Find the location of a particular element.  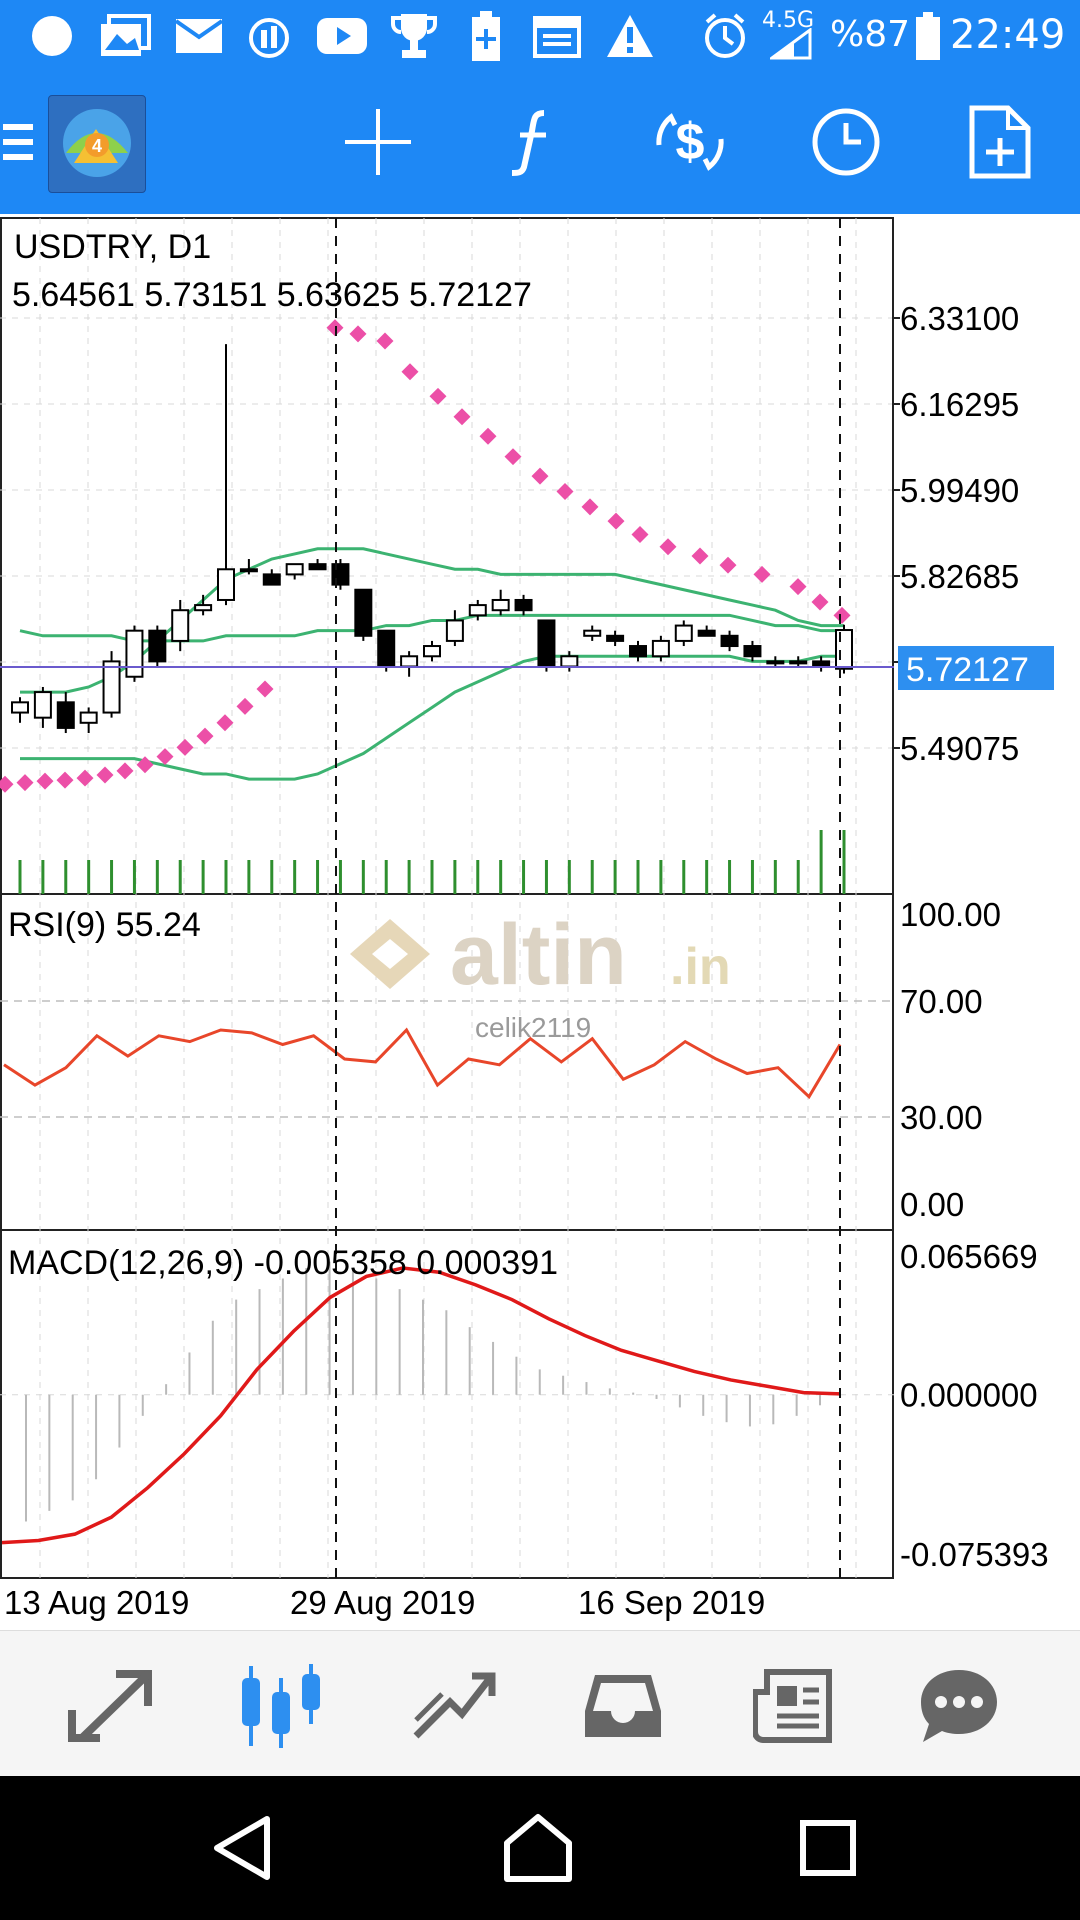

price-tick-label: 6.16295 is located at coordinates (959, 404).